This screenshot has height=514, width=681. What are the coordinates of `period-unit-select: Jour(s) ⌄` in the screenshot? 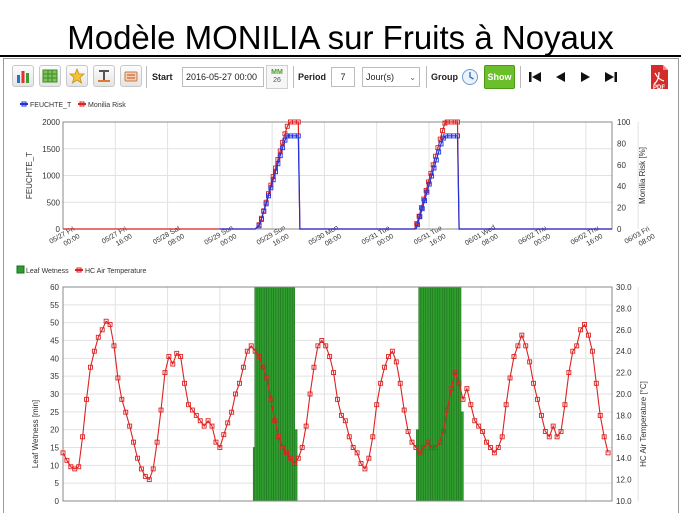 It's located at (391, 77).